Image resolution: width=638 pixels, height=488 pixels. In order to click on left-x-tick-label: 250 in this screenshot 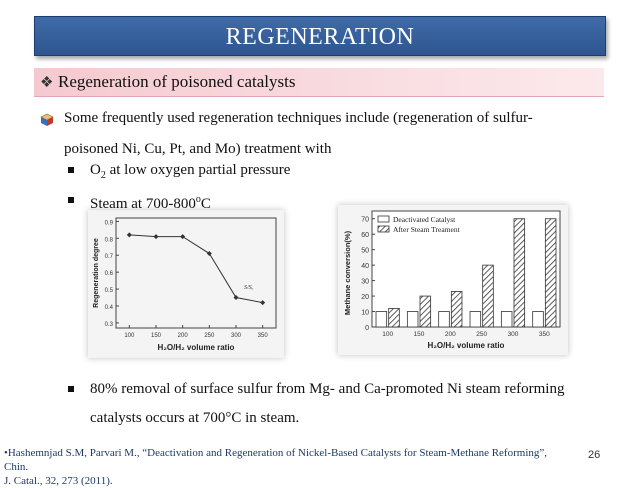, I will do `click(209, 336)`.